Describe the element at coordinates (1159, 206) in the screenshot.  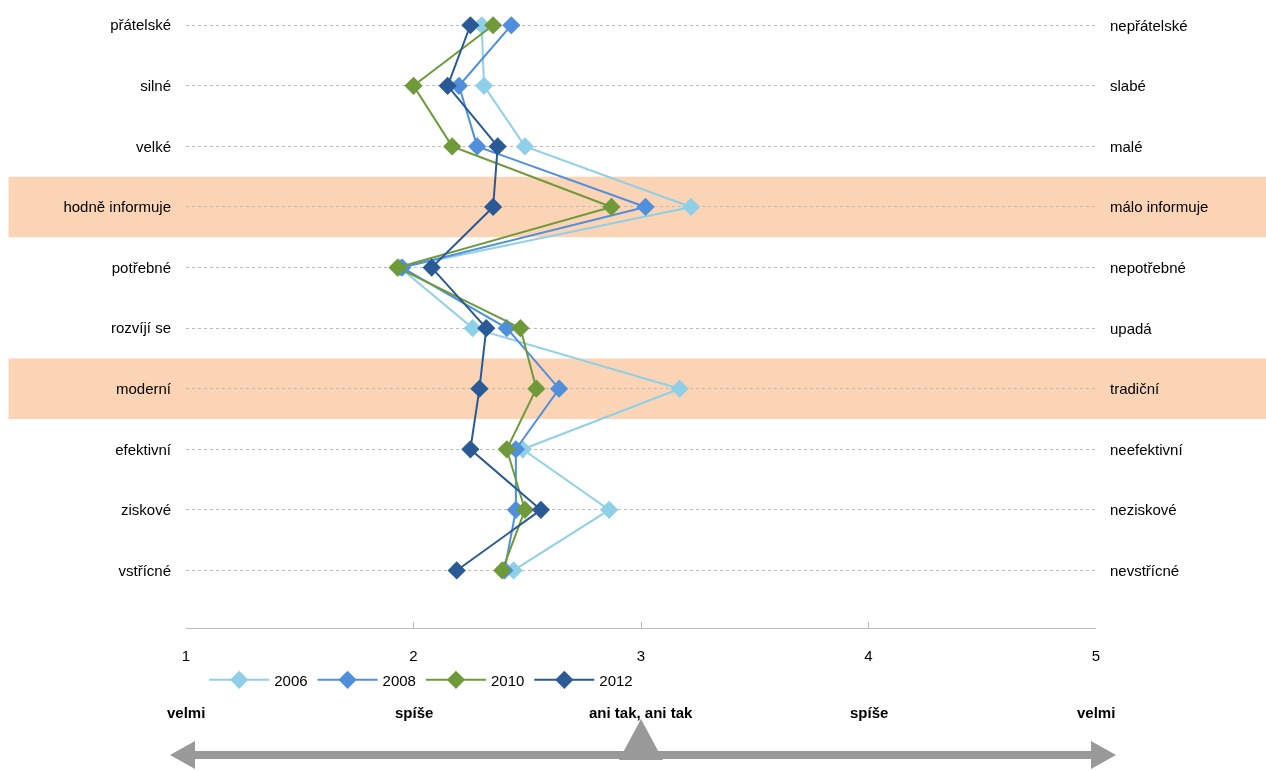
I see `text: málo informuje` at that location.